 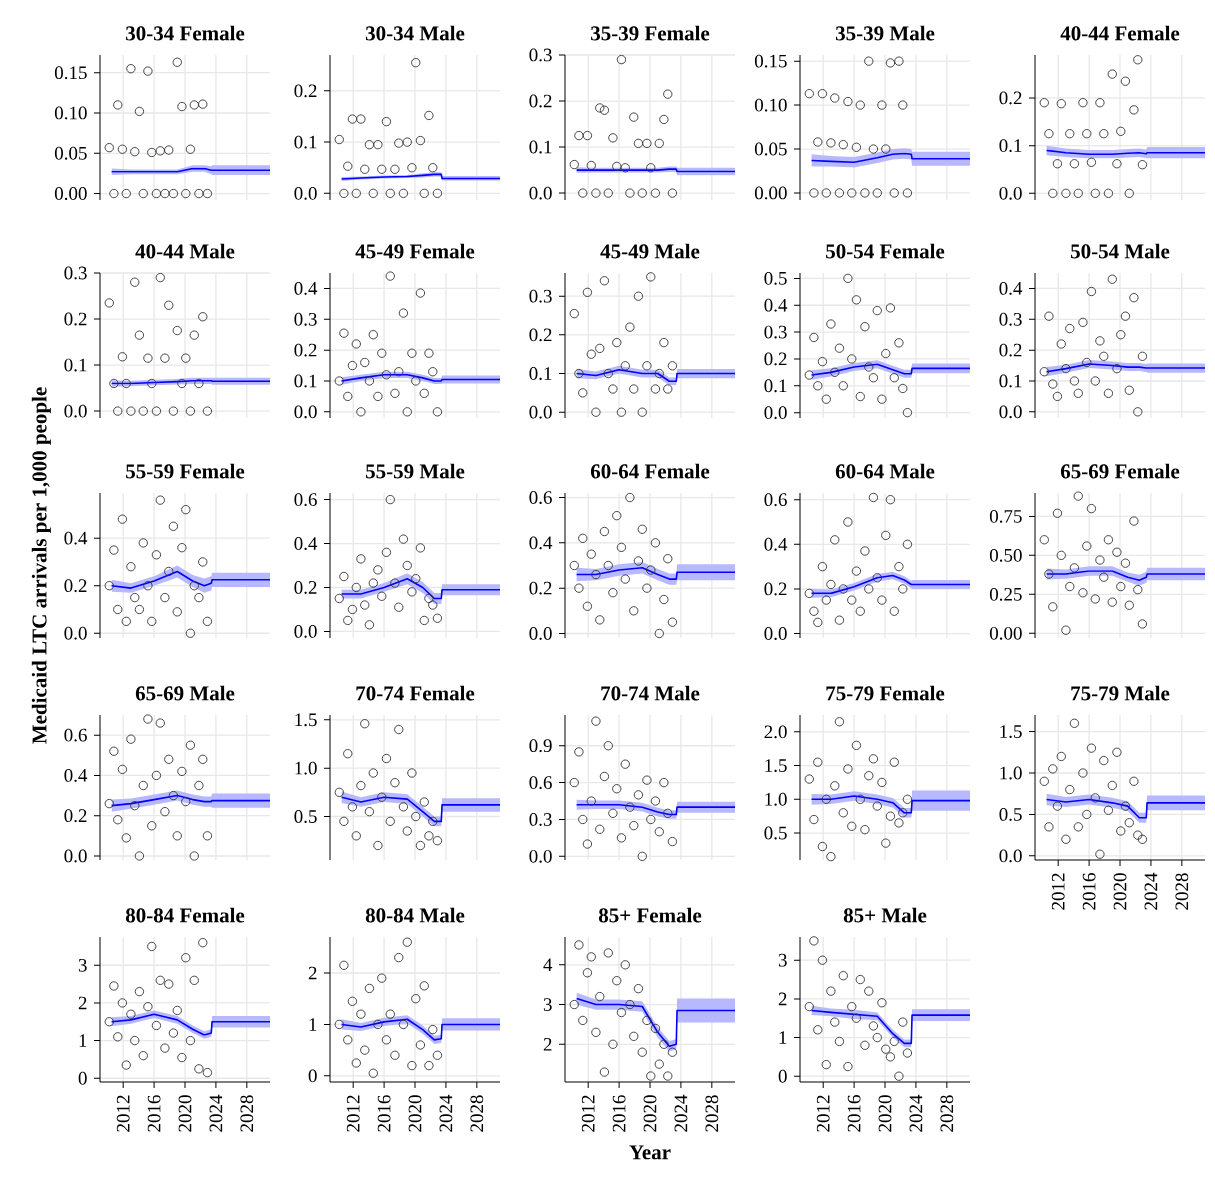 What do you see at coordinates (770, 193) in the screenshot?
I see `y-tick-label: 0.00` at bounding box center [770, 193].